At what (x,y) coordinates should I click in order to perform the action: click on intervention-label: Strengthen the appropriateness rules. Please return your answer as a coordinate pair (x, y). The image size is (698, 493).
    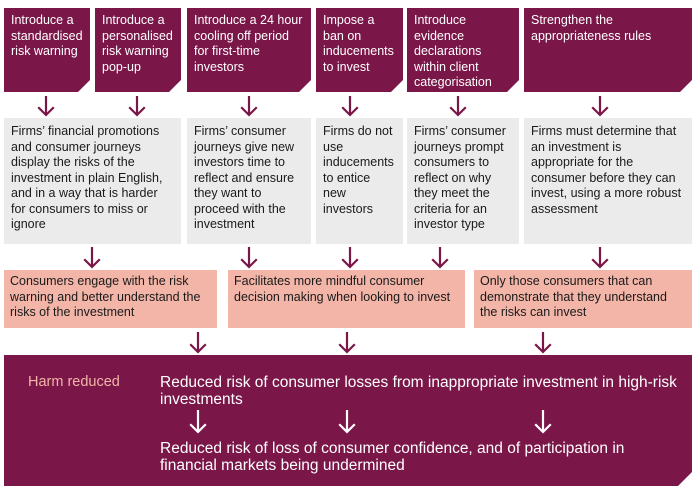
    Looking at the image, I should click on (591, 28).